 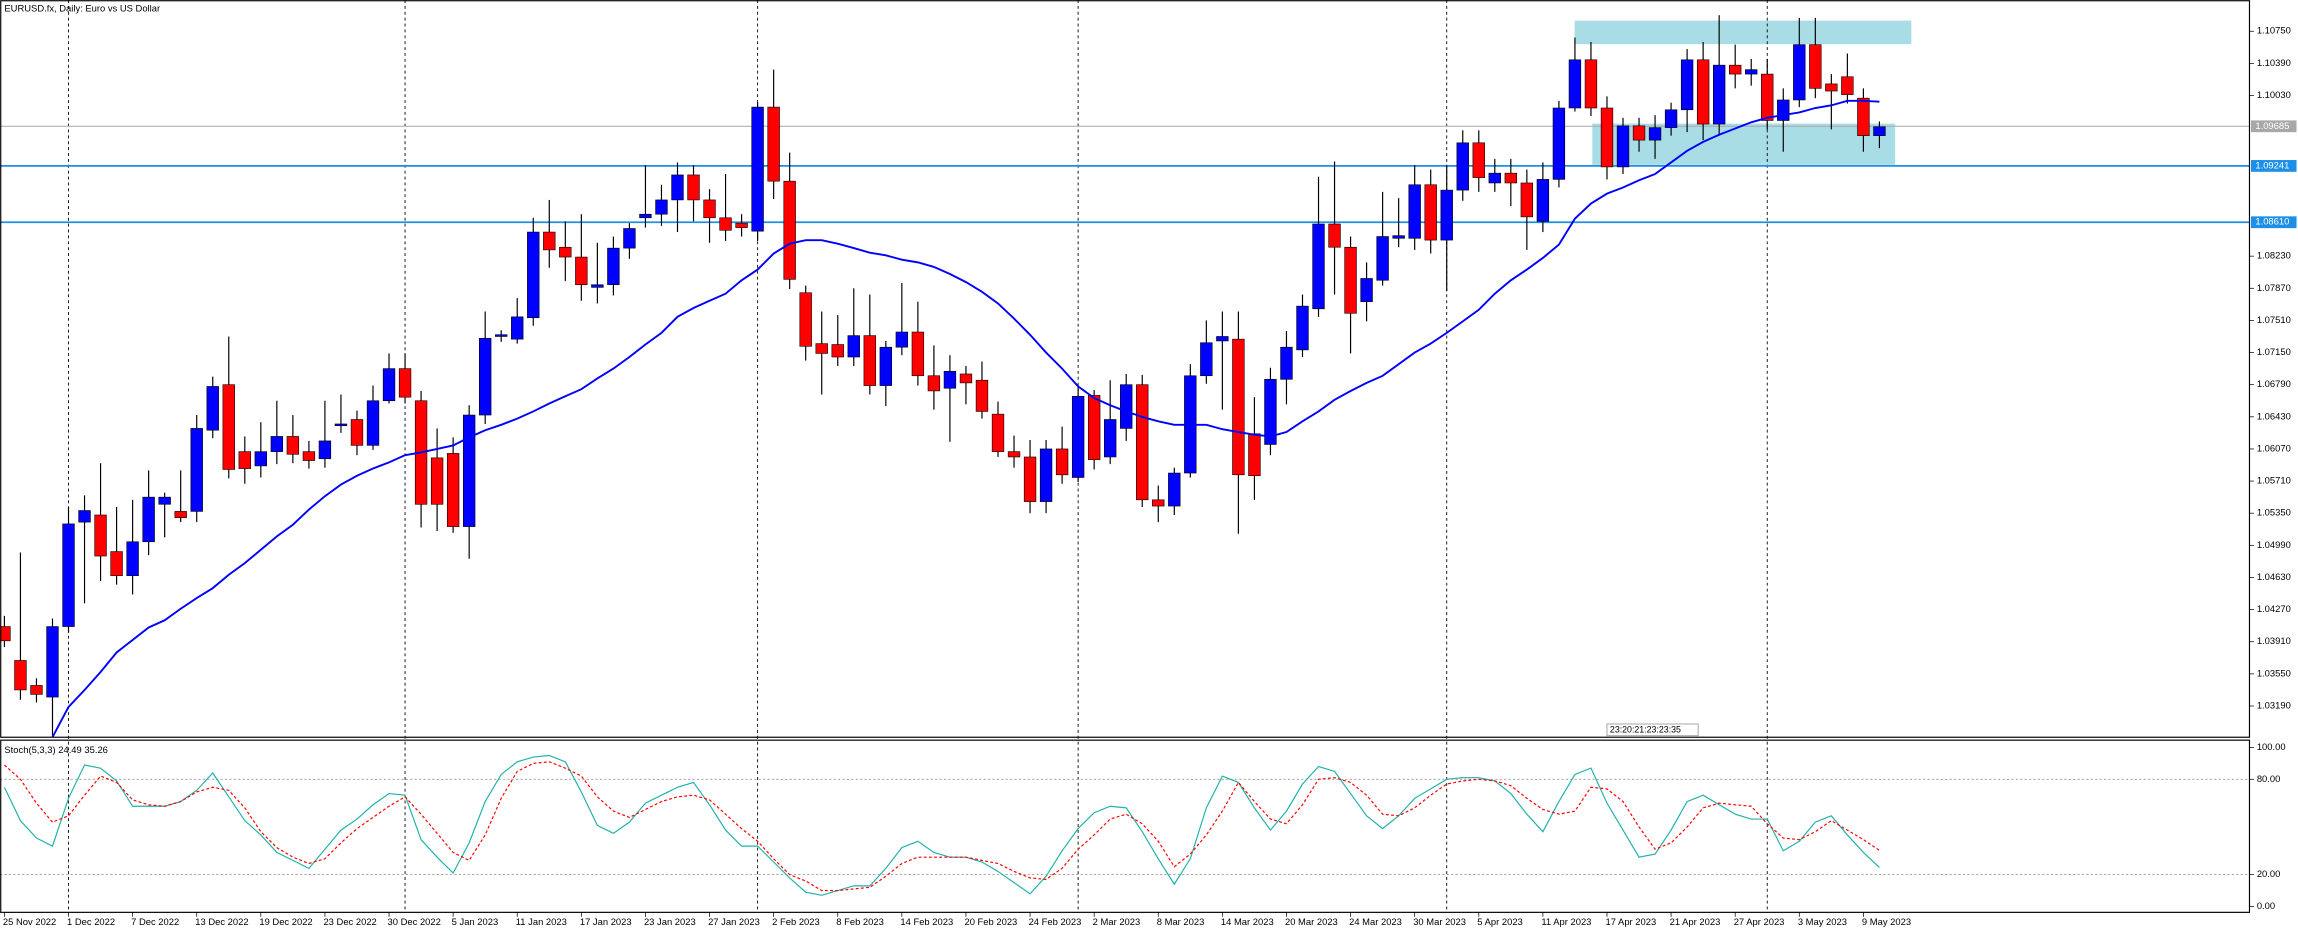 I want to click on y-tick-label: 1.05710, so click(x=2274, y=480).